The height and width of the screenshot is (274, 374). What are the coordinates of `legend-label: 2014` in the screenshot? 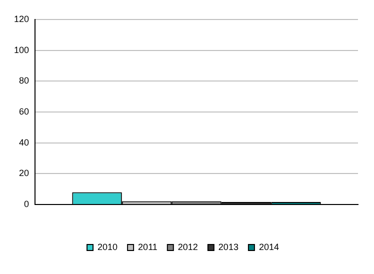 It's located at (268, 247).